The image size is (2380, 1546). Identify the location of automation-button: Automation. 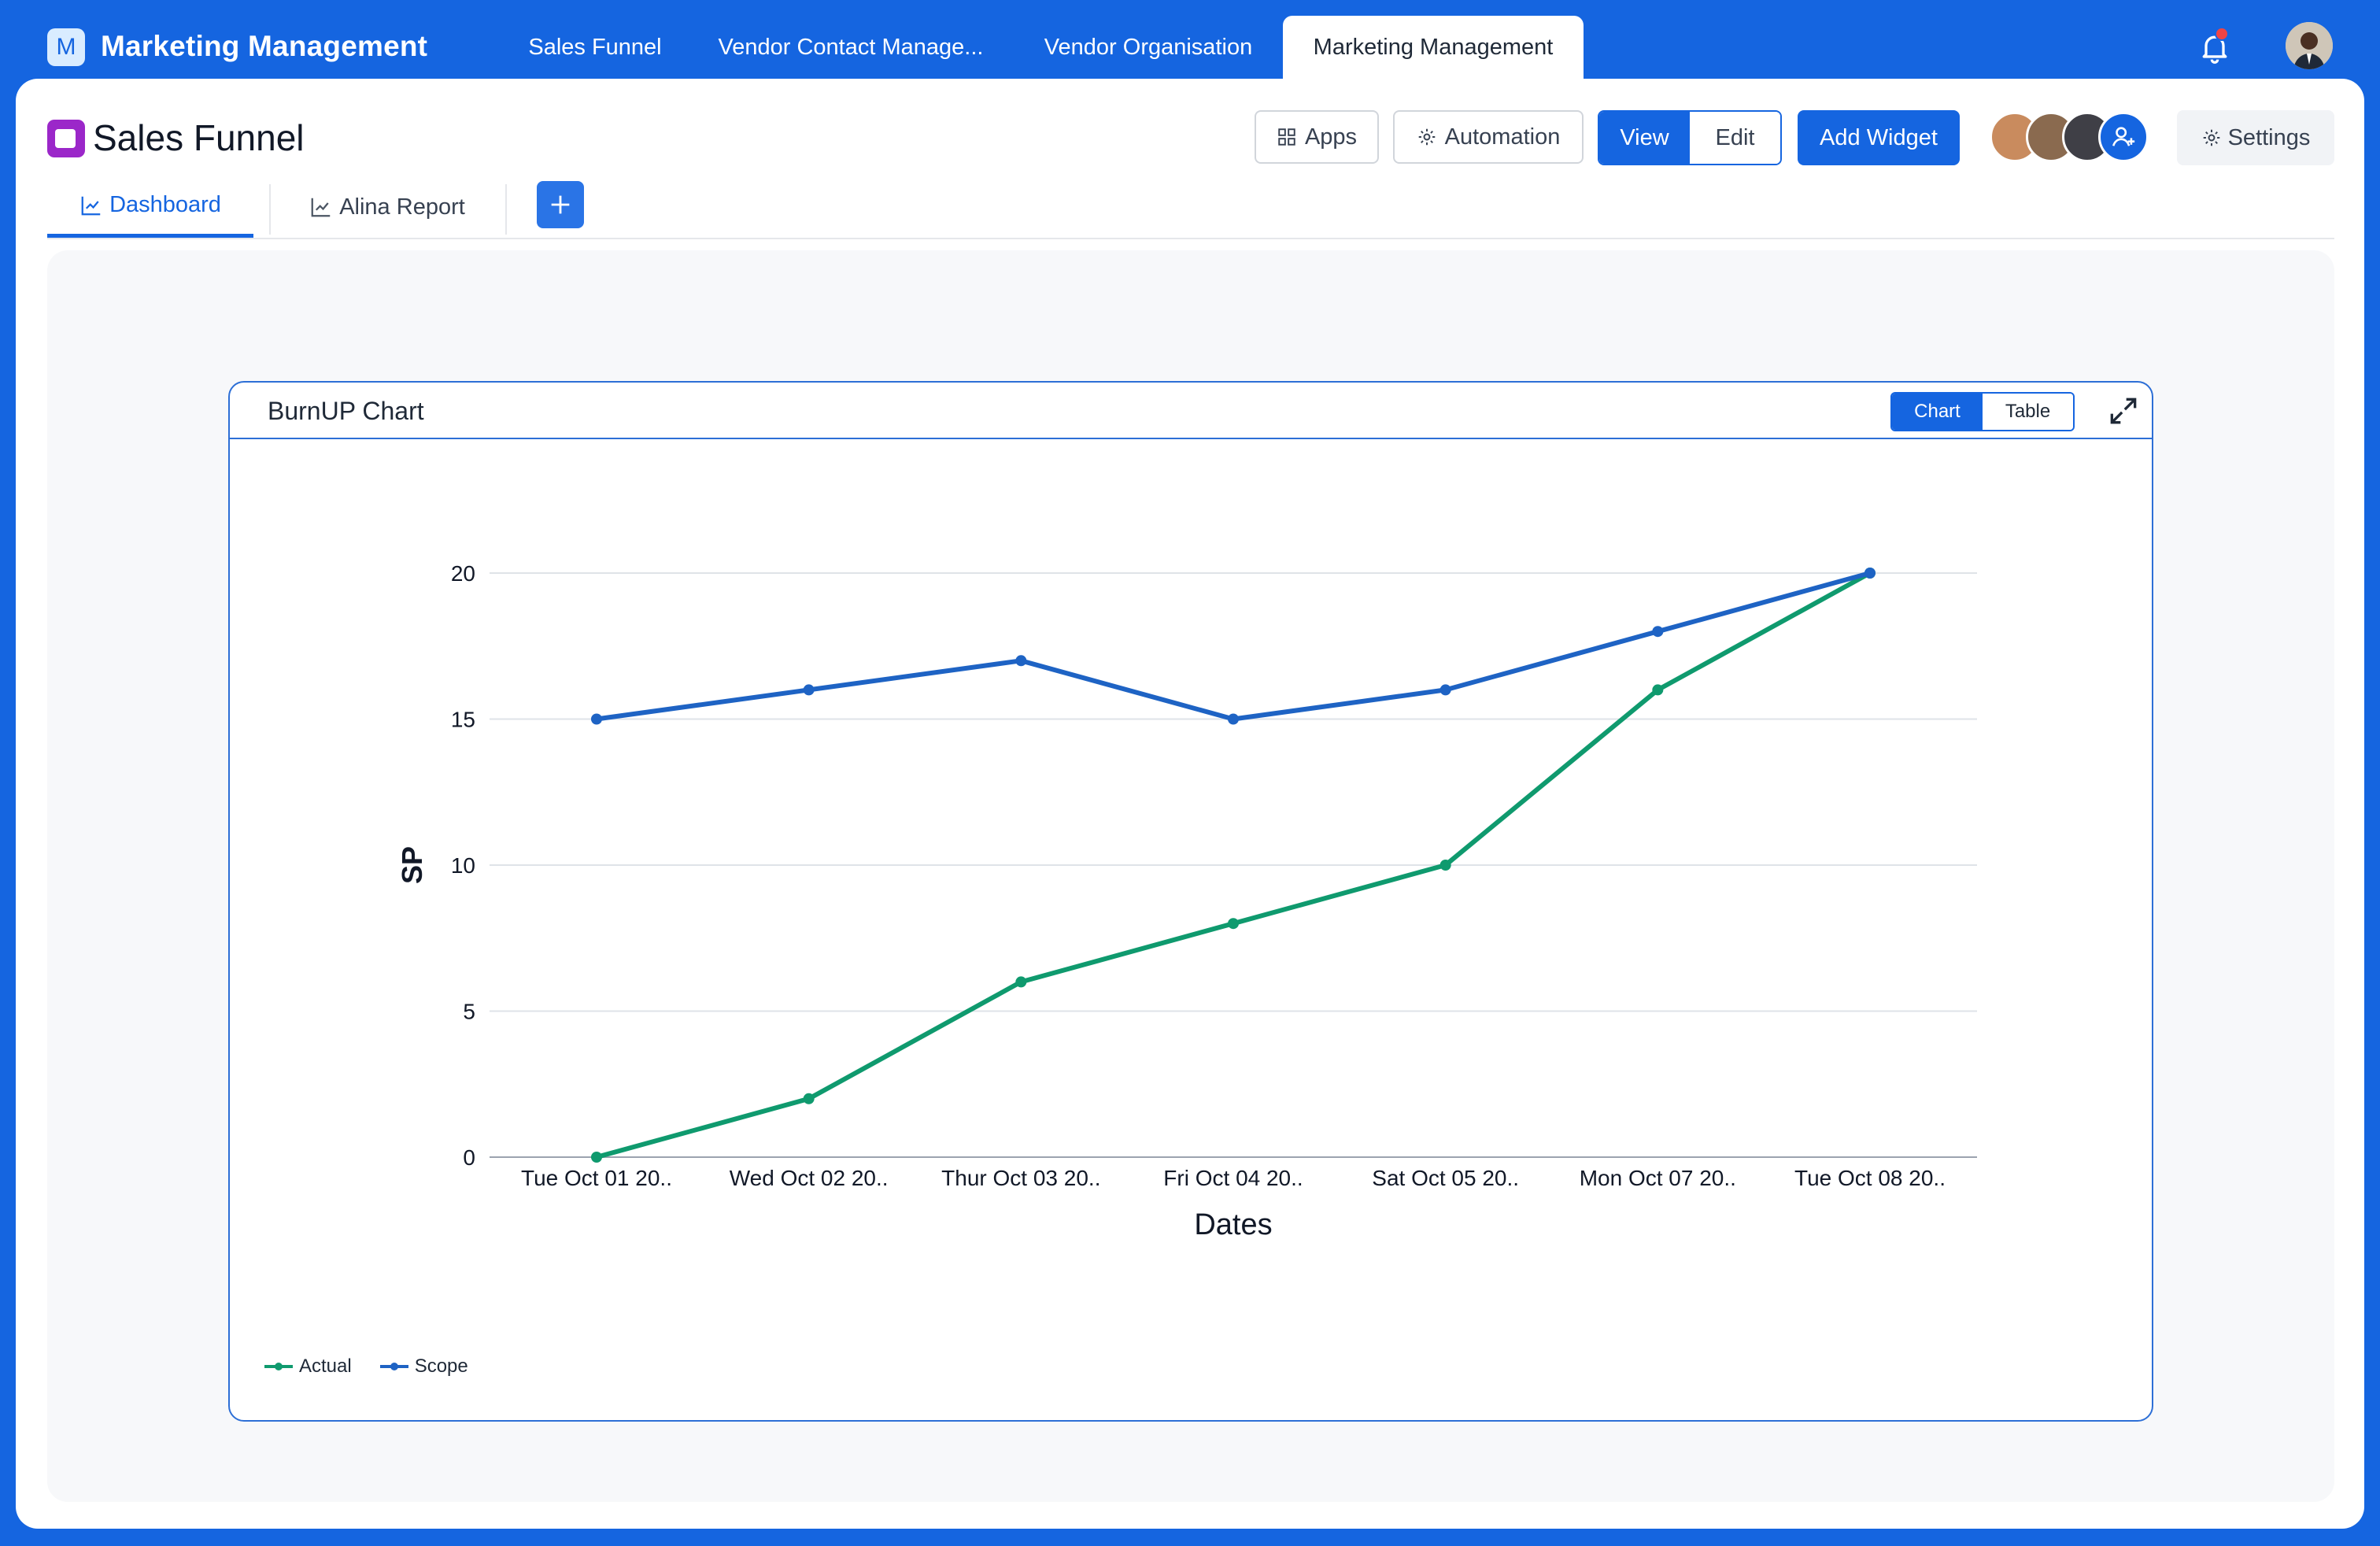
(1488, 137).